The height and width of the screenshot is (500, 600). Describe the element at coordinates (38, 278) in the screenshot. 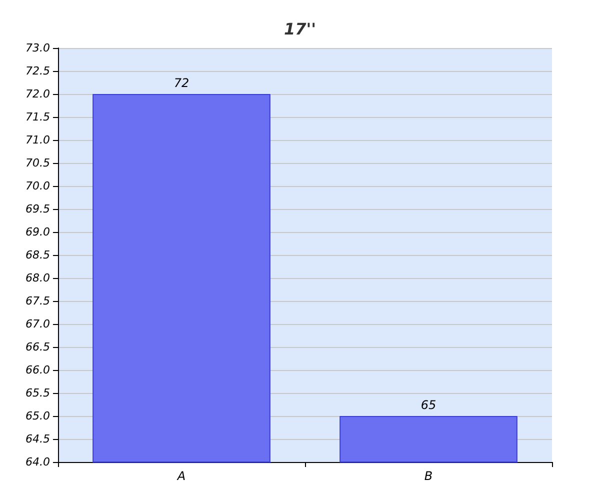

I see `y-tick-label: 68.0` at that location.